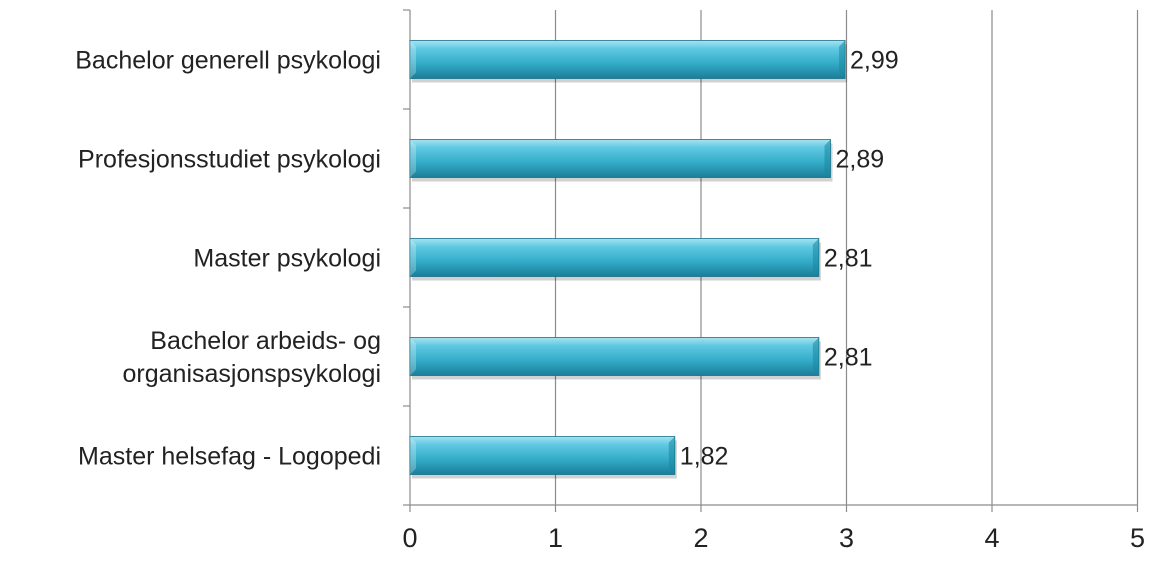  I want to click on value-label: 2,99, so click(874, 61).